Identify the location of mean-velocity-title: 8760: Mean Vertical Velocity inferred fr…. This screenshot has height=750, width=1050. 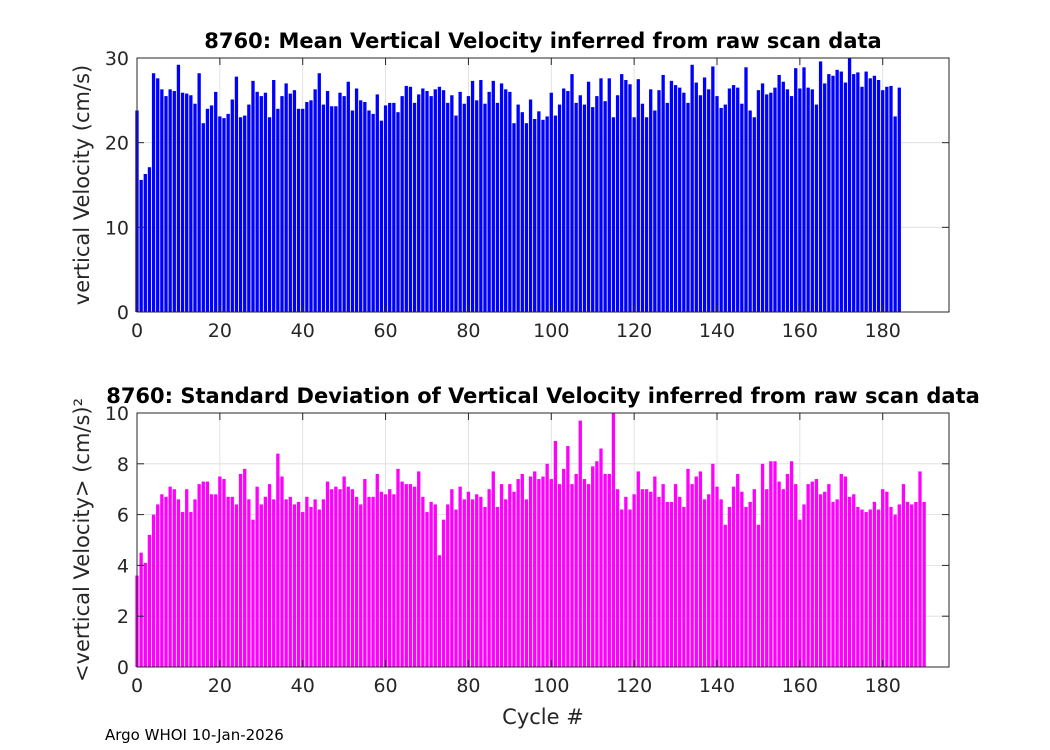
(542, 41).